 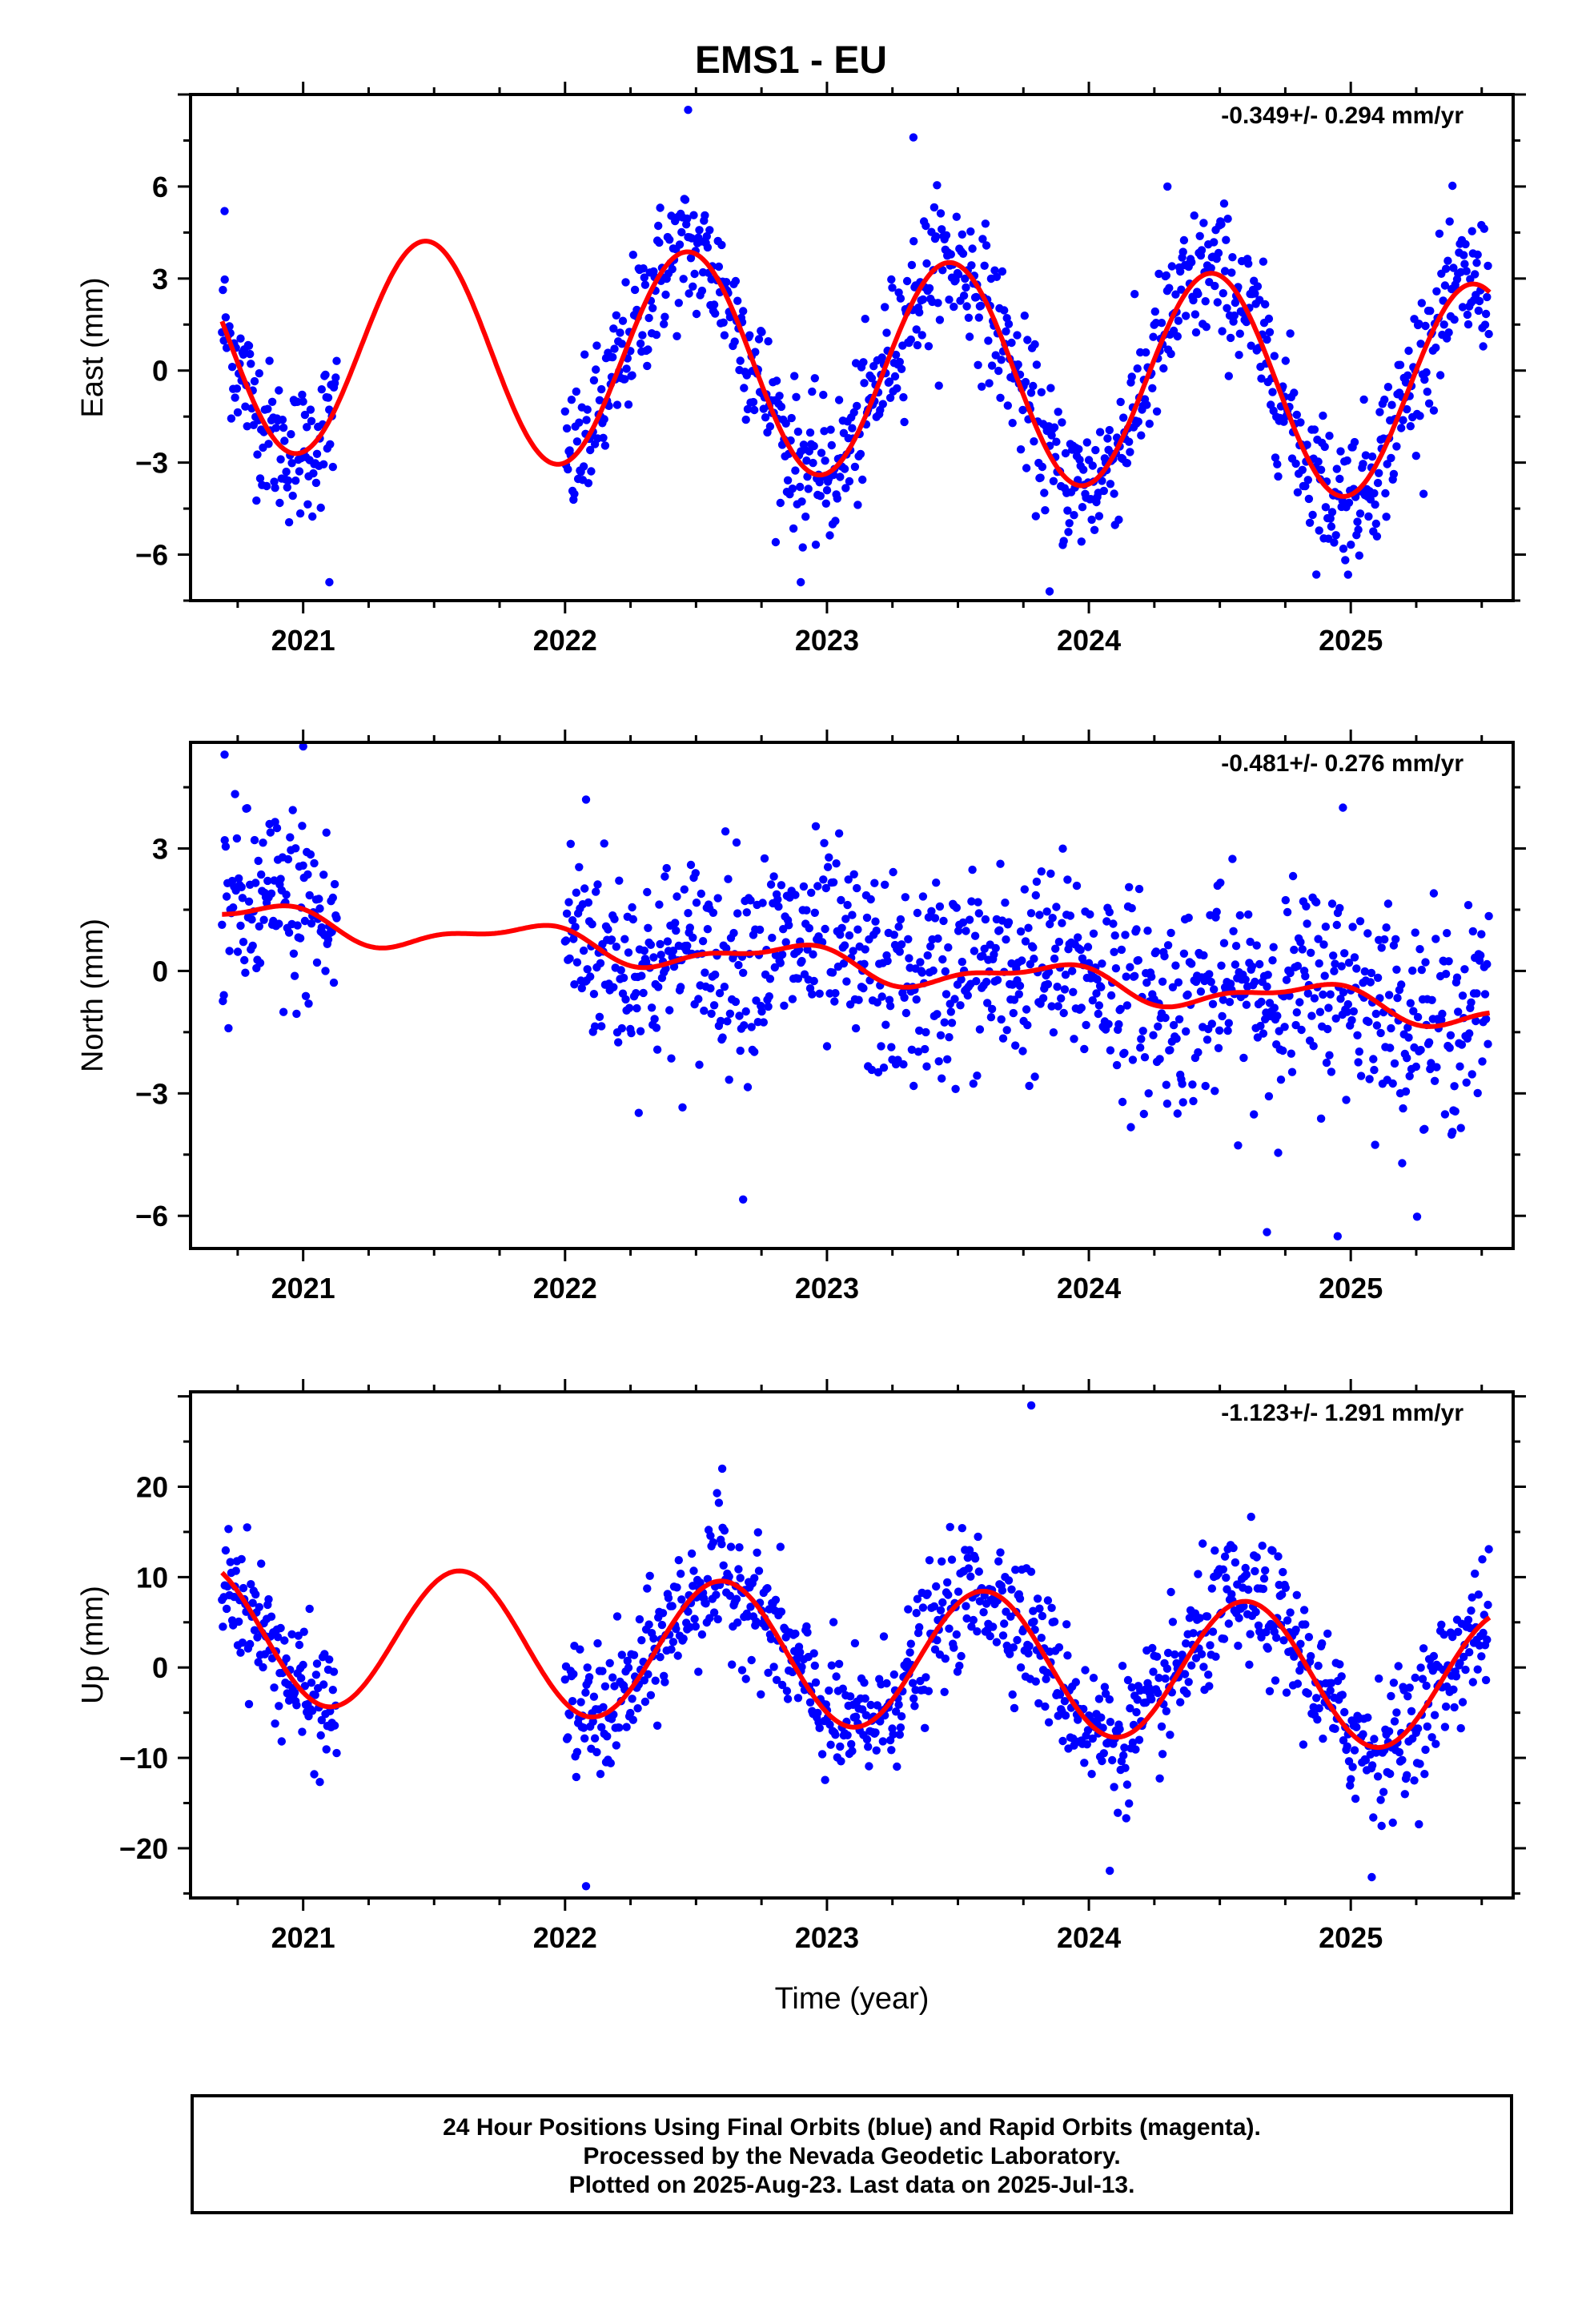 What do you see at coordinates (565, 1938) in the screenshot?
I see `x-tick-label: 2022` at bounding box center [565, 1938].